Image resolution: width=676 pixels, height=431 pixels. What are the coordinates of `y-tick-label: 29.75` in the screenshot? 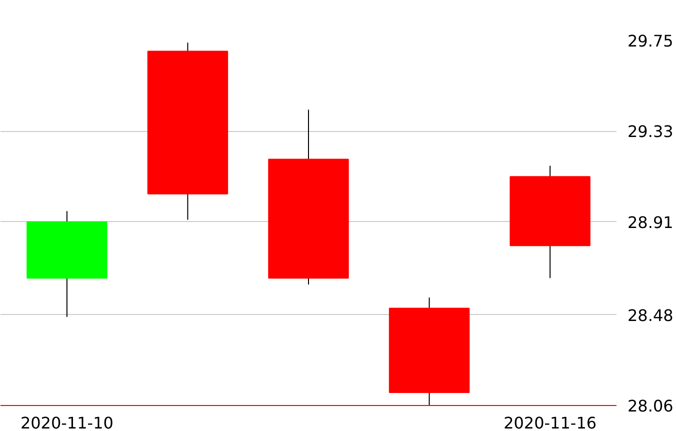 It's located at (651, 41).